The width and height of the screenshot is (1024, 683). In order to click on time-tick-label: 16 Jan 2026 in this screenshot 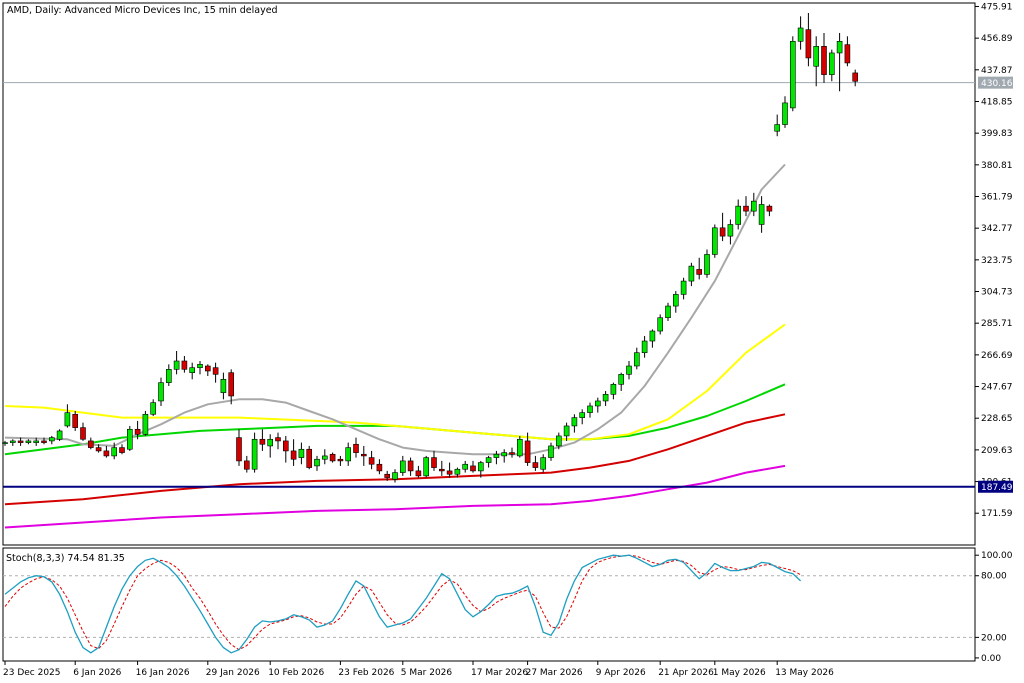, I will do `click(163, 673)`.